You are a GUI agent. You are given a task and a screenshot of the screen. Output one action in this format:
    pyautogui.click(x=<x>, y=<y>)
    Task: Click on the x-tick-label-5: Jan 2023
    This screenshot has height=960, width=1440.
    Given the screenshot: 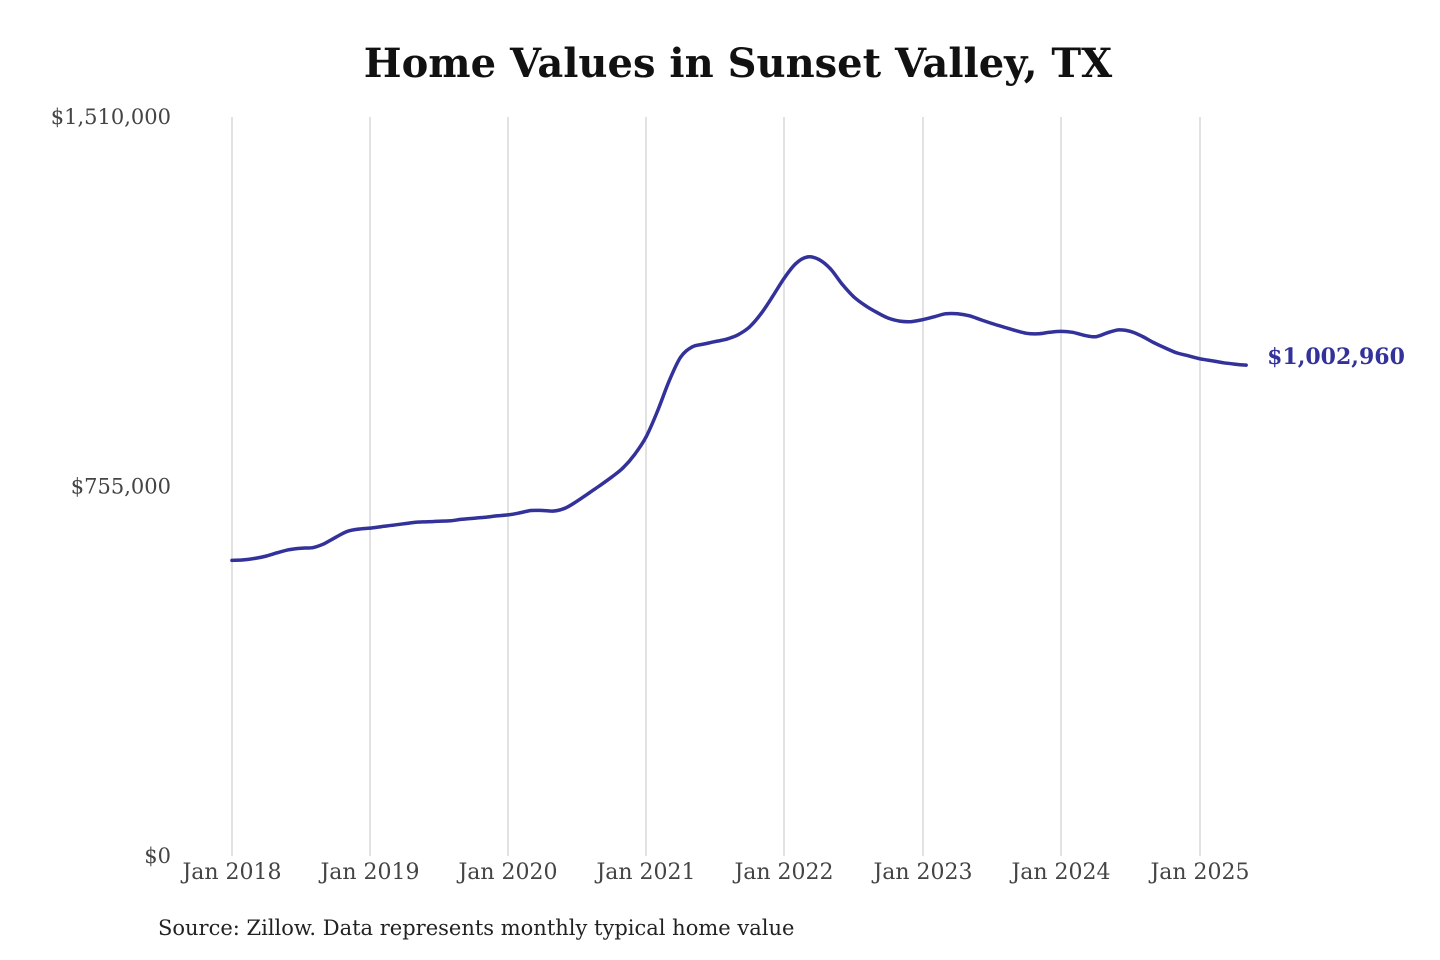 What is the action you would take?
    pyautogui.click(x=921, y=872)
    